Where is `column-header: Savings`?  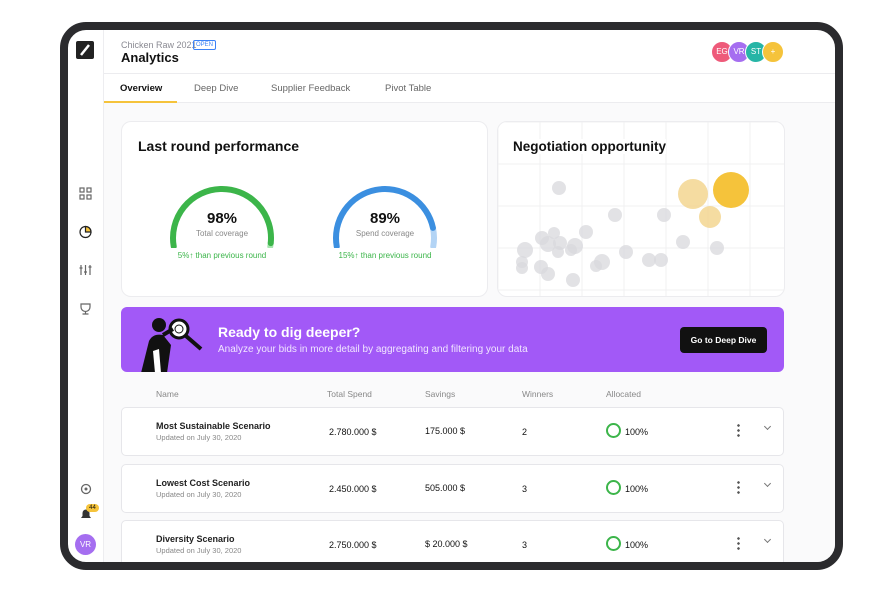 column-header: Savings is located at coordinates (440, 394).